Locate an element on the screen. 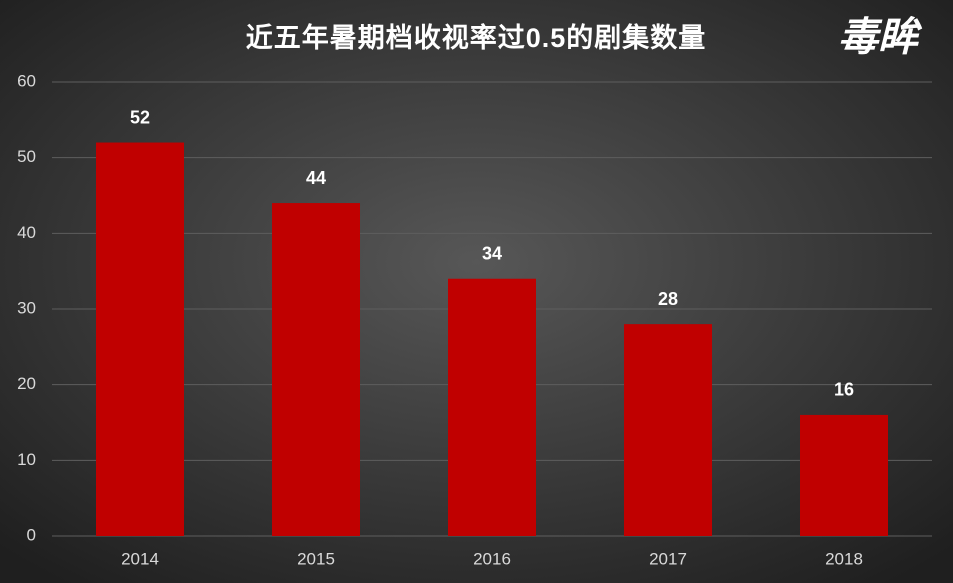 This screenshot has width=953, height=583. y-tick-label: 20 is located at coordinates (26, 383).